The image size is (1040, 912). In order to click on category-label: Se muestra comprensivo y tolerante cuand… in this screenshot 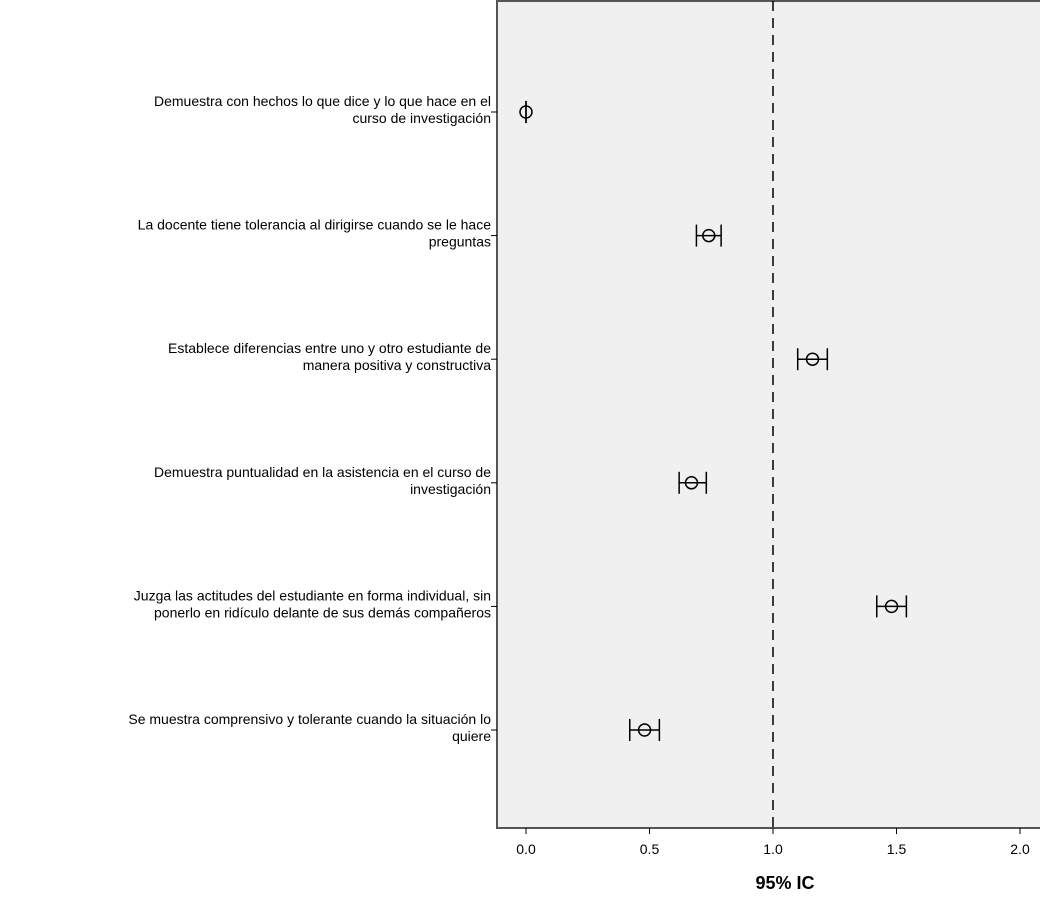, I will do `click(309, 727)`.